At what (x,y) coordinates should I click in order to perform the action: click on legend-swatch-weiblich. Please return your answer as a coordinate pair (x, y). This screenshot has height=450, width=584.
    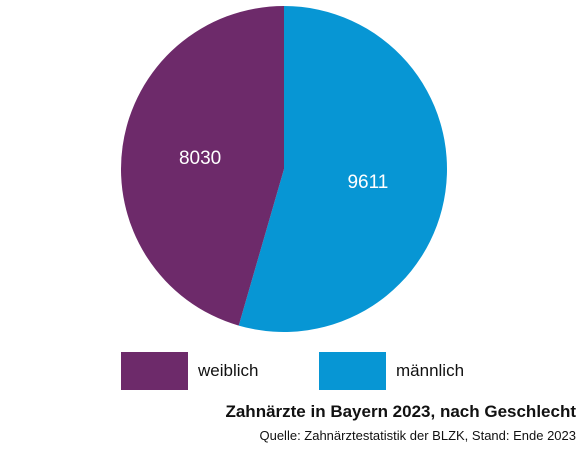
    Looking at the image, I should click on (154, 371).